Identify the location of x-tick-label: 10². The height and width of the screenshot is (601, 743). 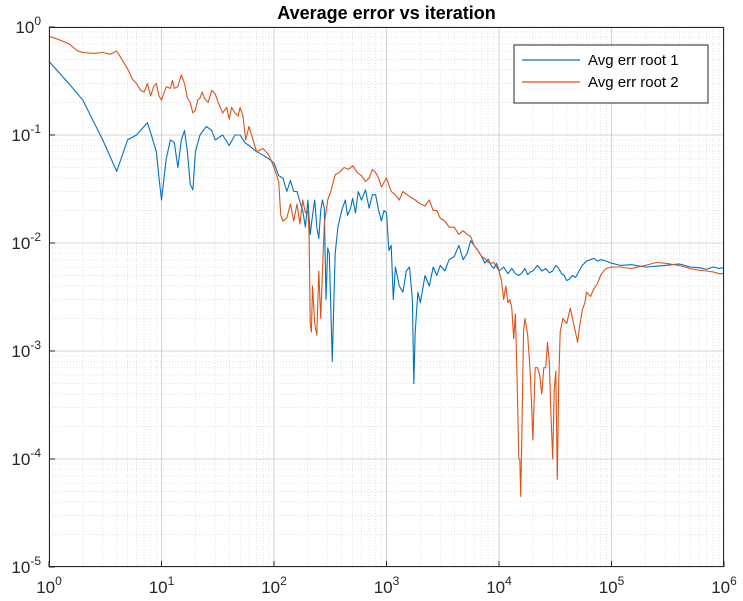
(274, 585).